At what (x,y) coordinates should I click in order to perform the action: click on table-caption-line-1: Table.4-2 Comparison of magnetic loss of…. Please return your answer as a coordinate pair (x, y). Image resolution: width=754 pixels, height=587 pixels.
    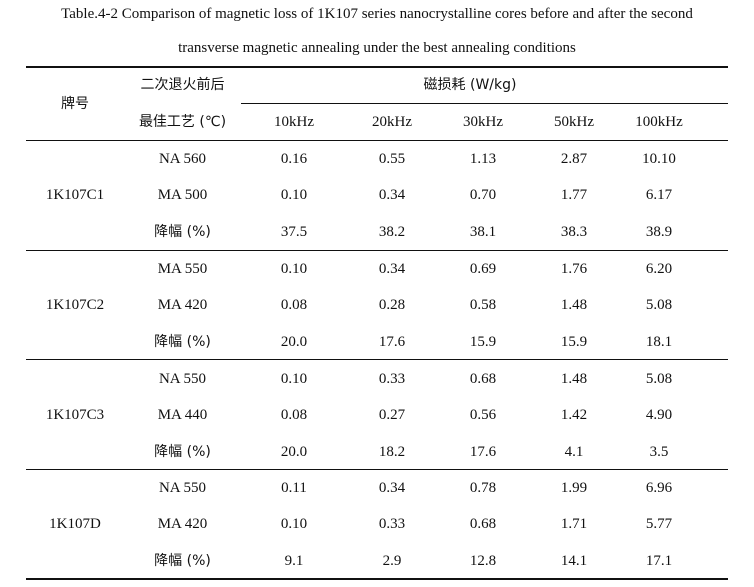
    Looking at the image, I should click on (377, 14).